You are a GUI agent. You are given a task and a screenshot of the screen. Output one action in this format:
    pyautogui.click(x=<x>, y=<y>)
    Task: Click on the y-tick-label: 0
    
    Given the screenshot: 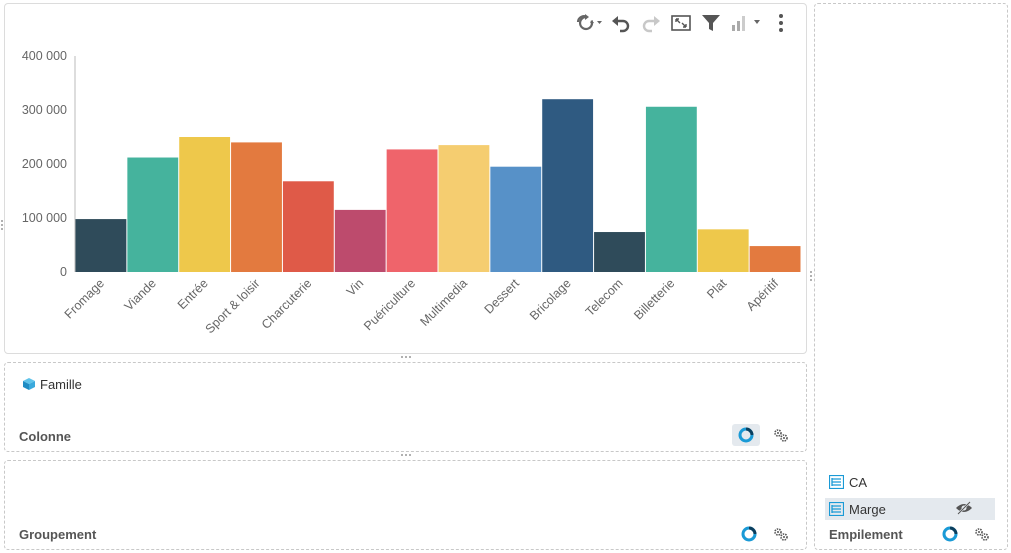 What is the action you would take?
    pyautogui.click(x=63, y=272)
    